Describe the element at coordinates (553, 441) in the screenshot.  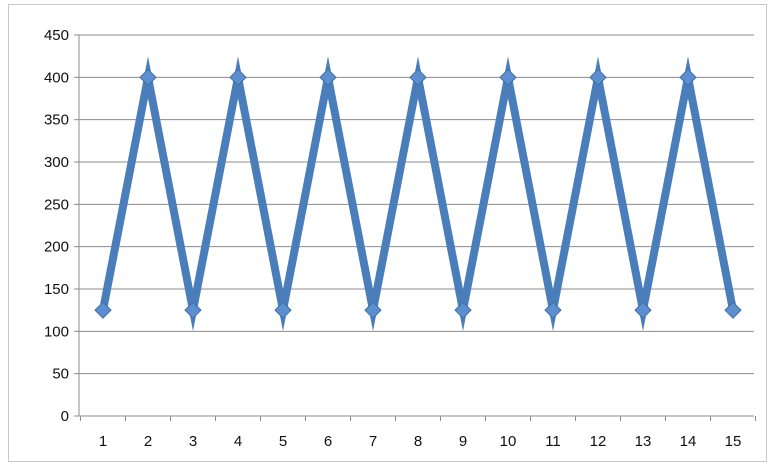
I see `x-tick-label-11: 11` at that location.